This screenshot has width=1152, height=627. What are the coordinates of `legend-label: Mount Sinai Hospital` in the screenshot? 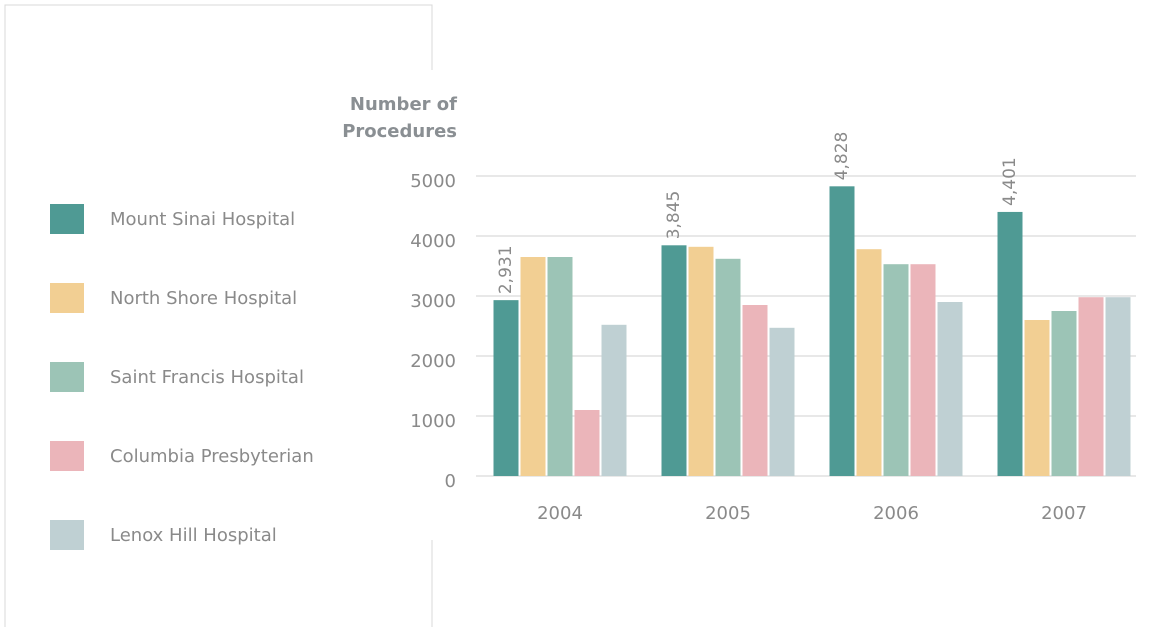 It's located at (202, 219).